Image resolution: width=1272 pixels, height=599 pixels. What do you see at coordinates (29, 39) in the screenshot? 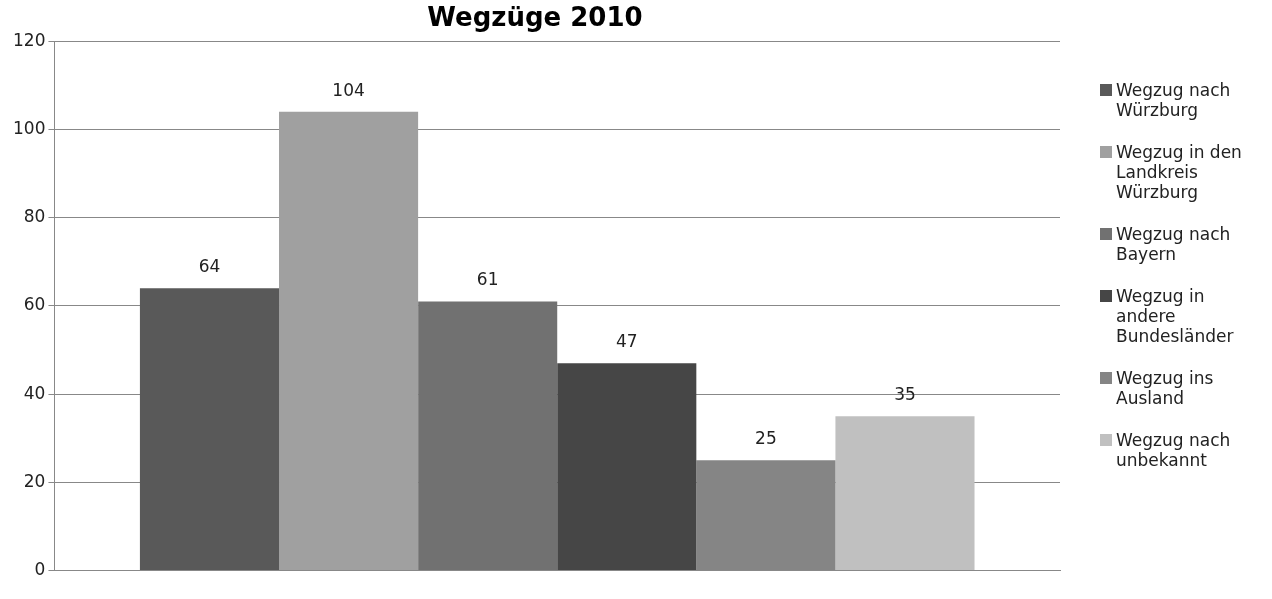
I see `y-tick-label: 120` at bounding box center [29, 39].